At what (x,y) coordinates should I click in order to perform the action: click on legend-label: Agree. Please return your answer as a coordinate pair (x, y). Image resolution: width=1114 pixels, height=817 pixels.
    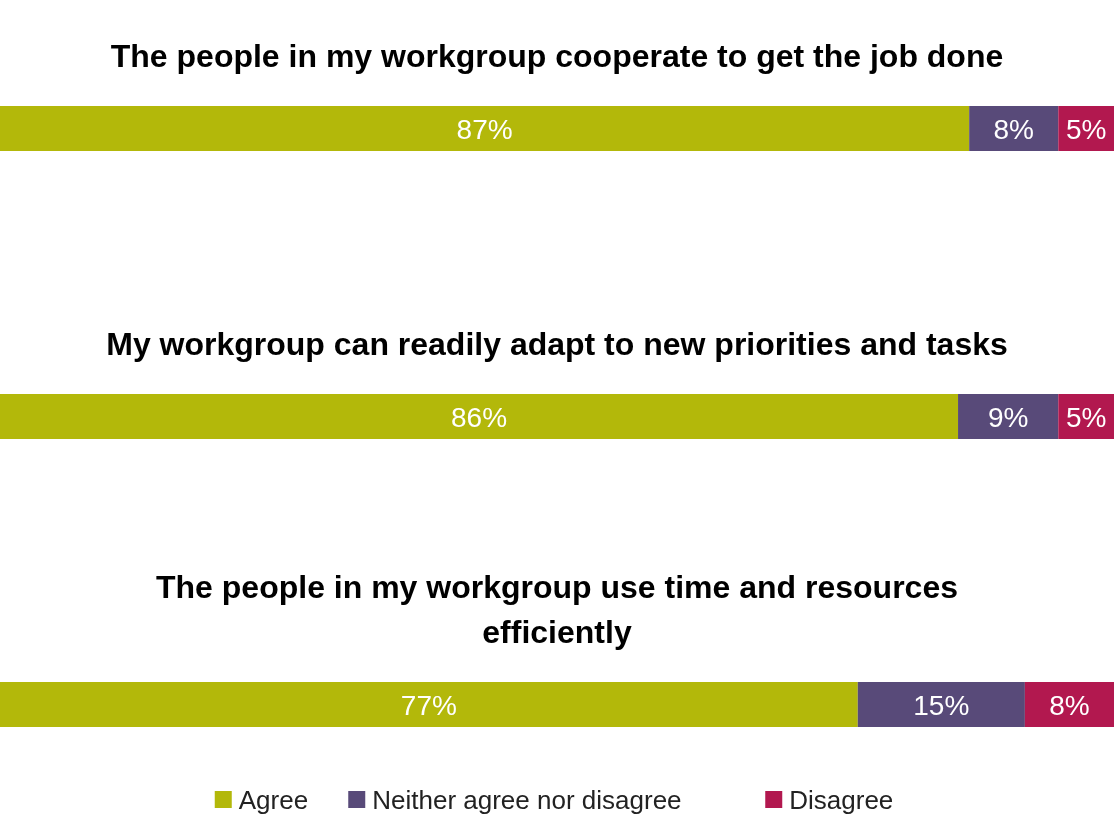
    Looking at the image, I should click on (273, 800).